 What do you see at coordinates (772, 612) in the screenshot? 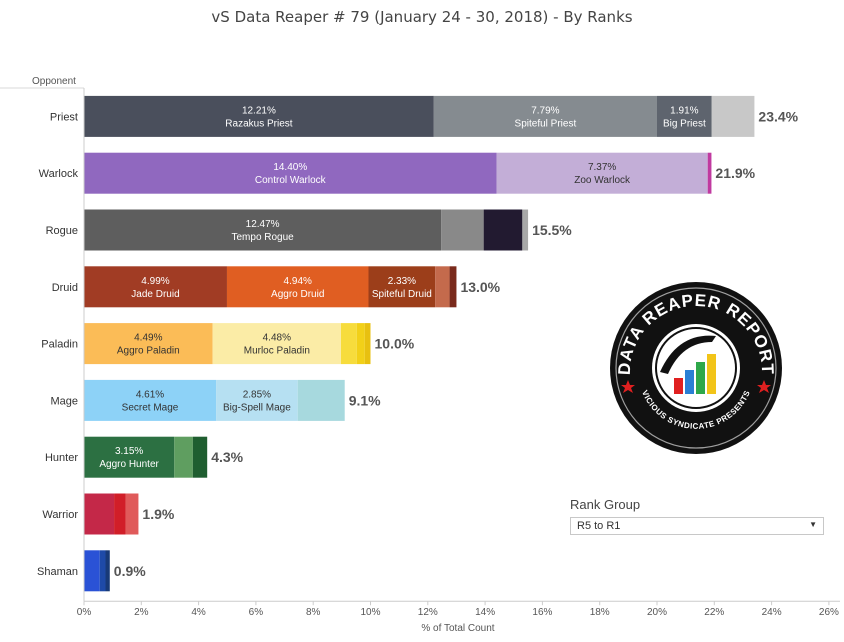
I see `x-tick-label: 24%` at bounding box center [772, 612].